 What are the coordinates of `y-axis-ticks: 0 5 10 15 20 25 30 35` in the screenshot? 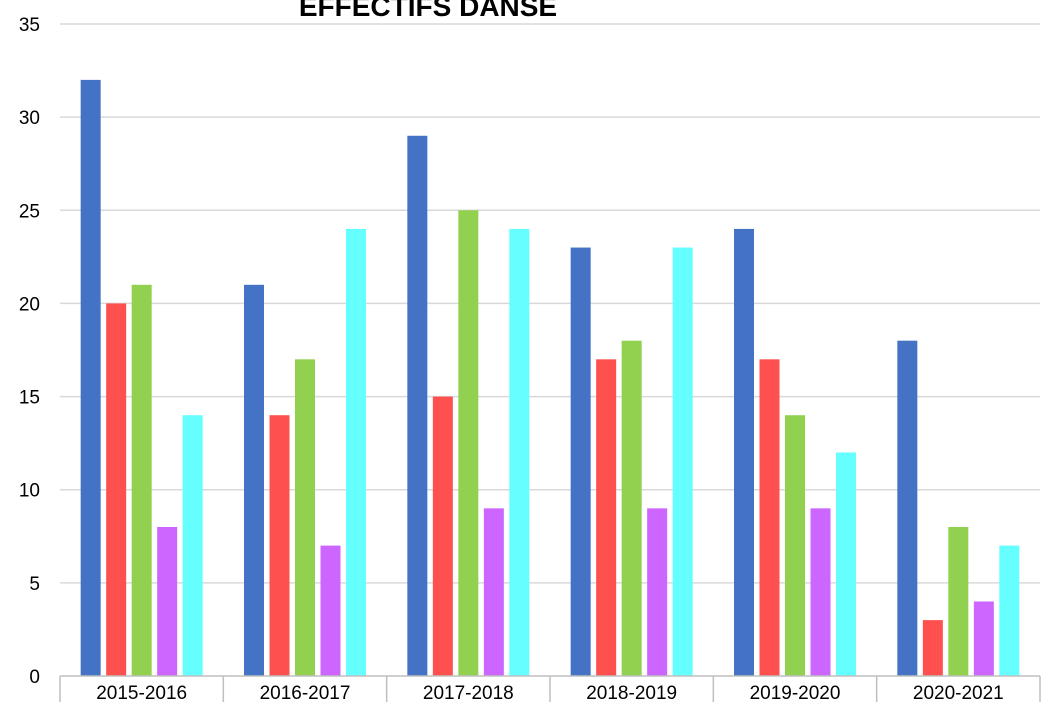 It's located at (29, 351).